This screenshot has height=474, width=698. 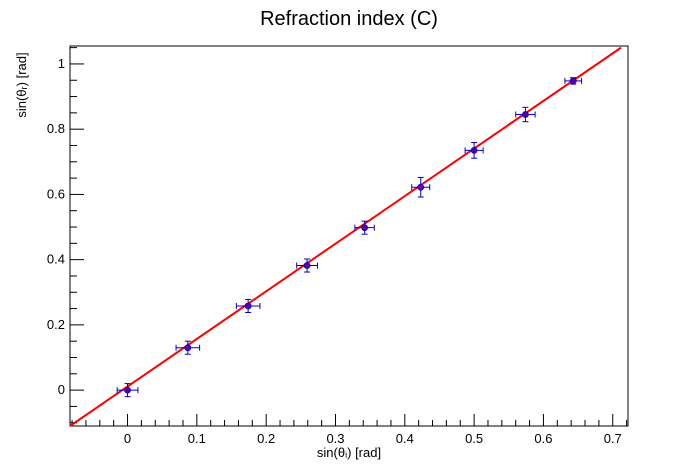 What do you see at coordinates (335, 438) in the screenshot?
I see `x-tick-label: 0.3` at bounding box center [335, 438].